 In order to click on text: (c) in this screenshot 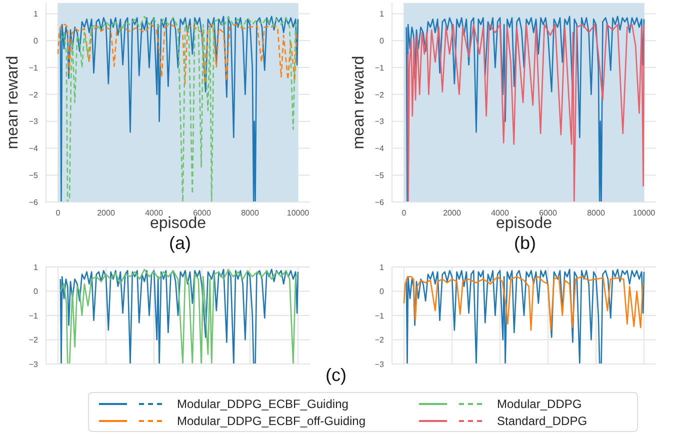, I will do `click(336, 375)`.